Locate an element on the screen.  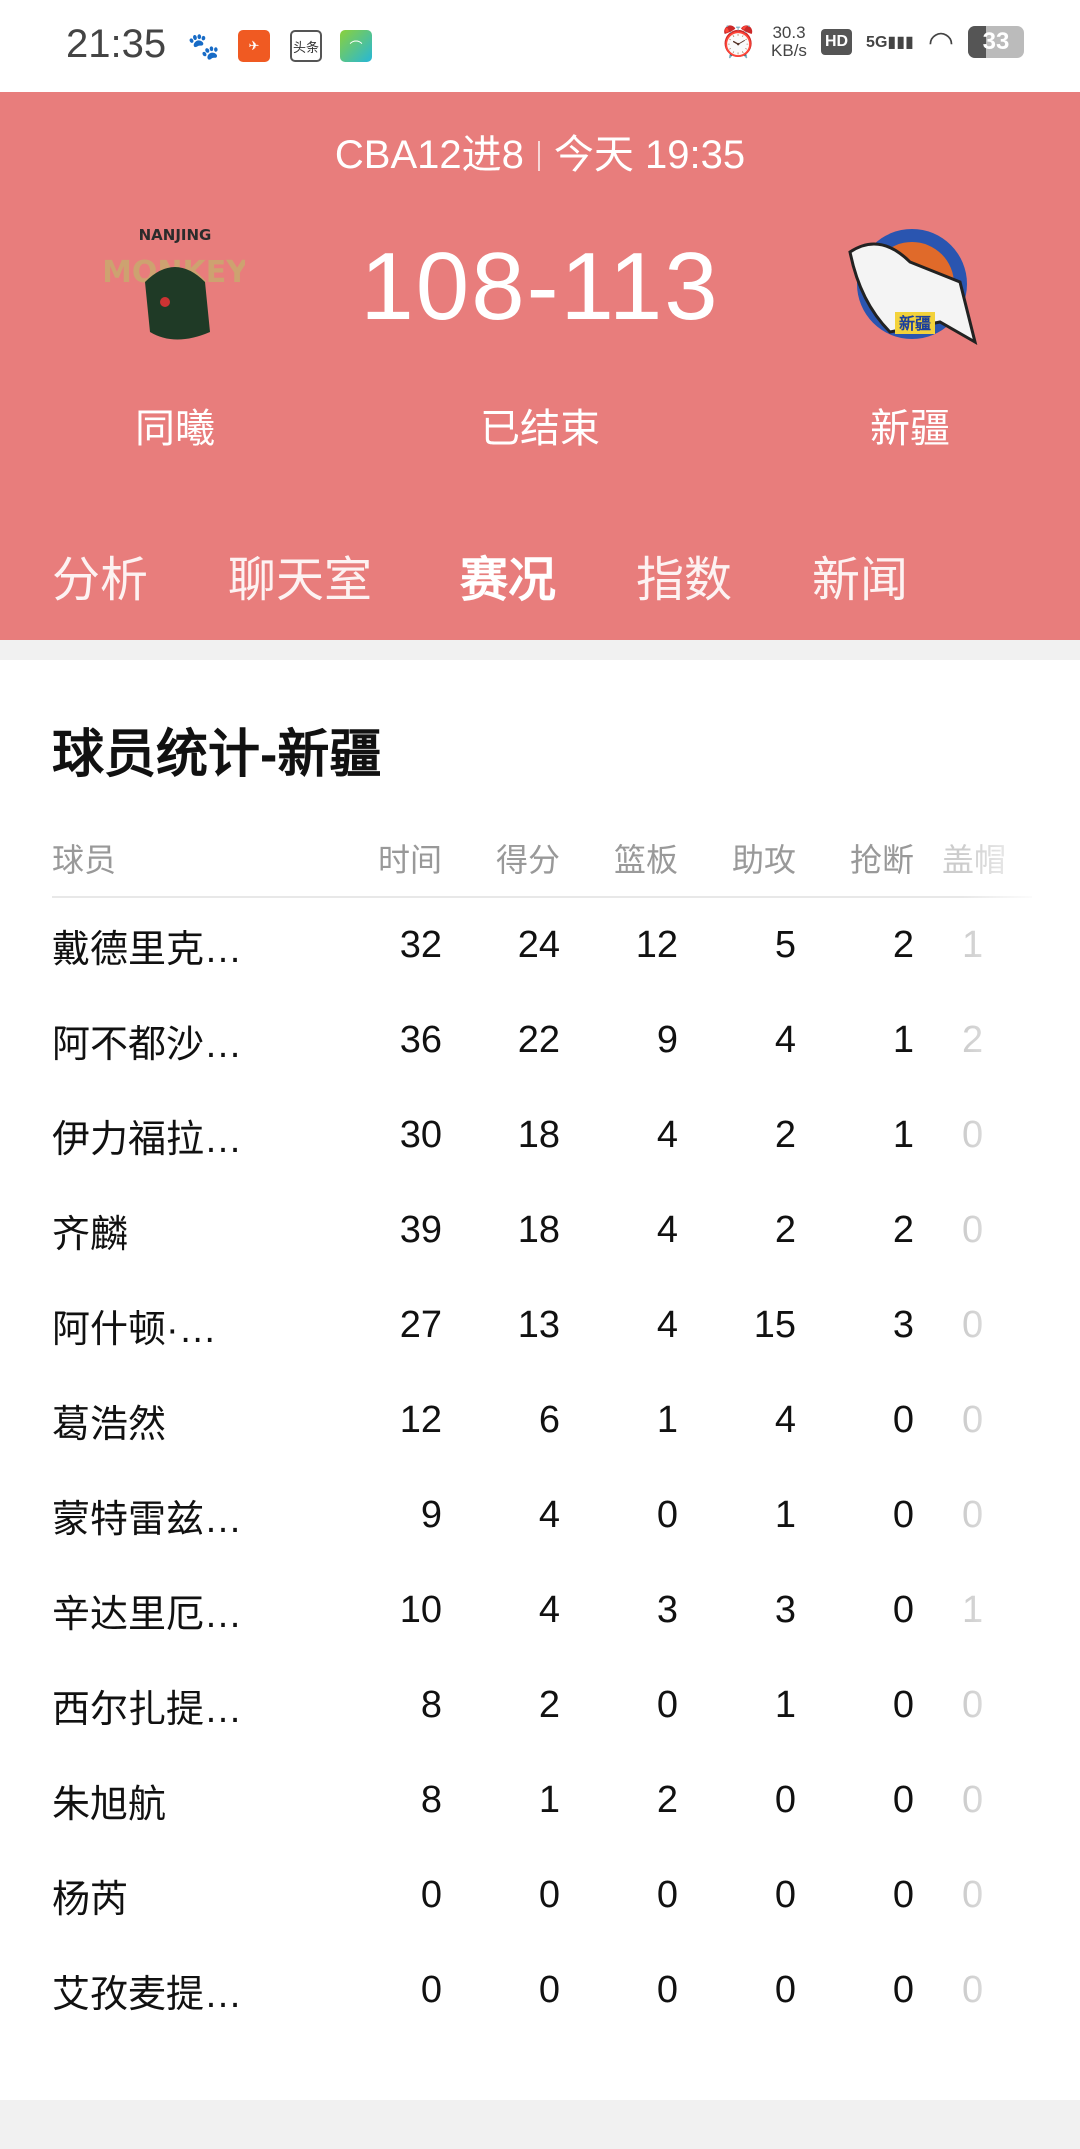
hd-icon: HD is located at coordinates (836, 42).